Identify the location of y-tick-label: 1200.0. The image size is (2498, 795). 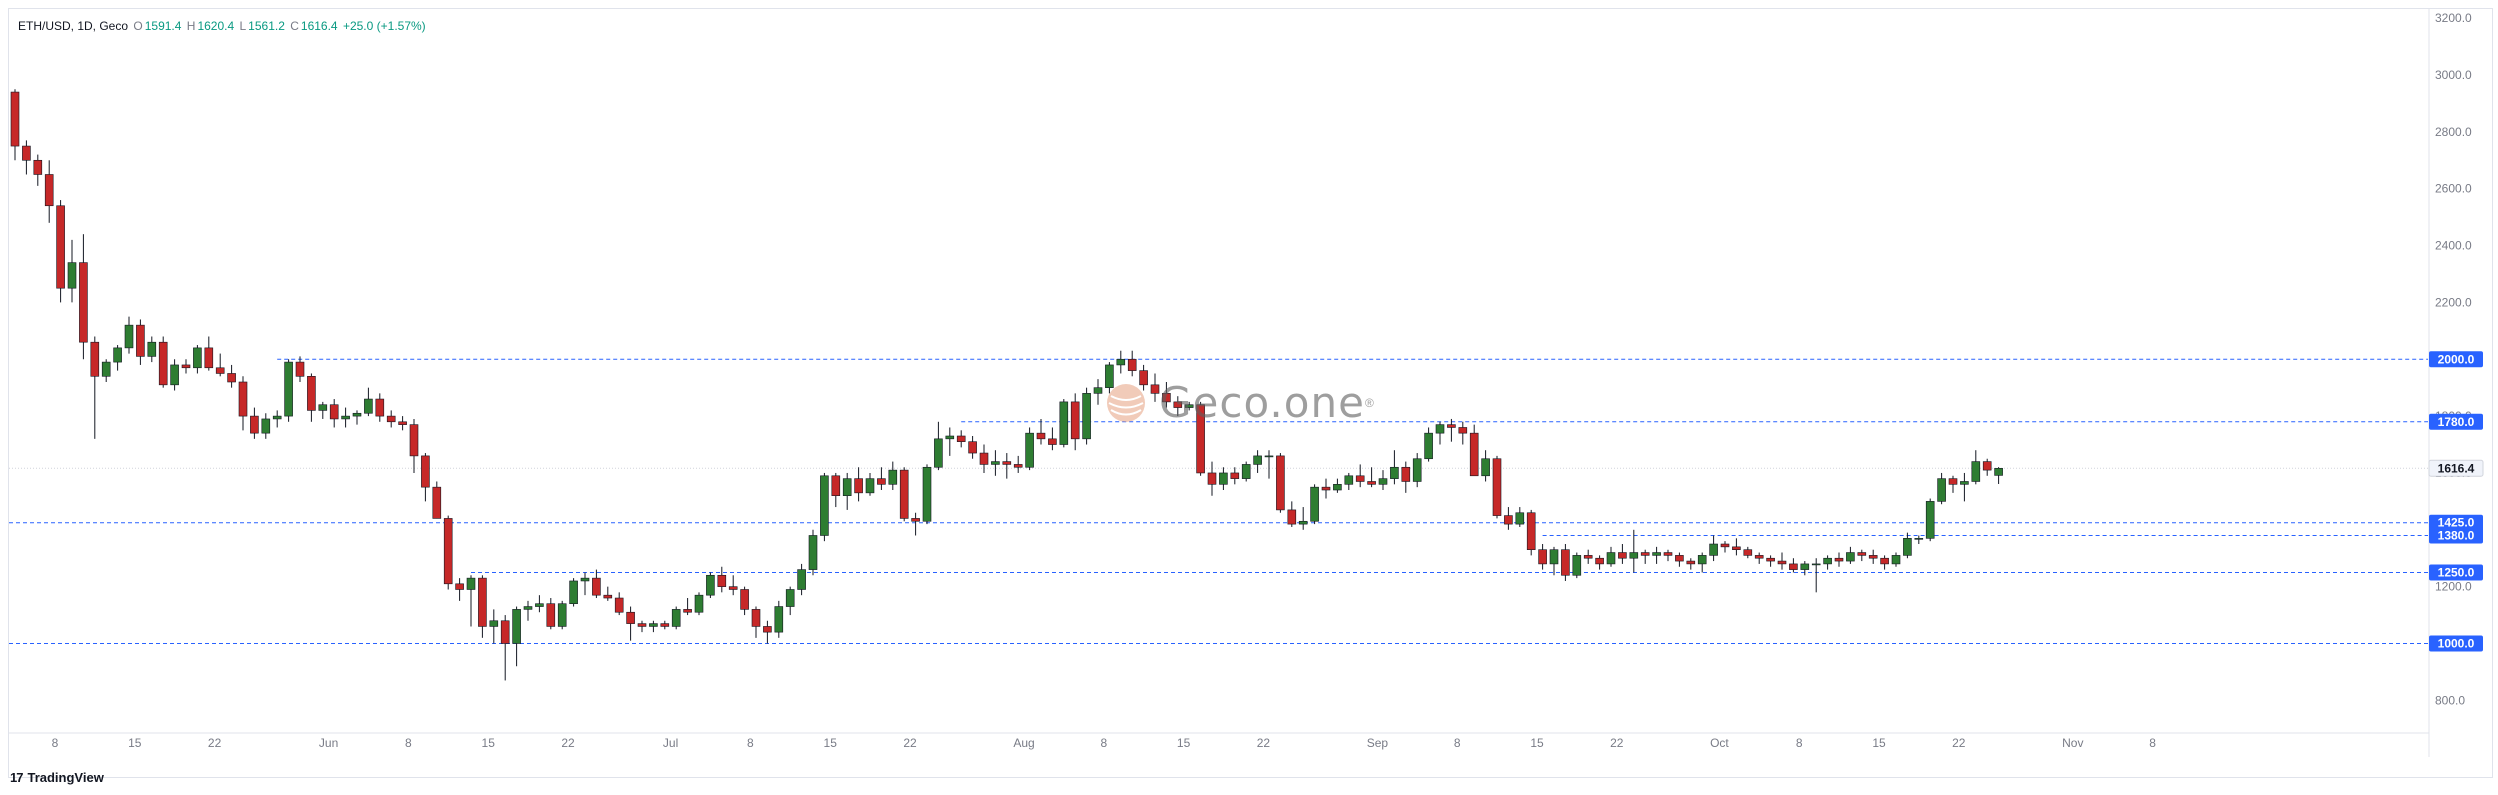
(2453, 587).